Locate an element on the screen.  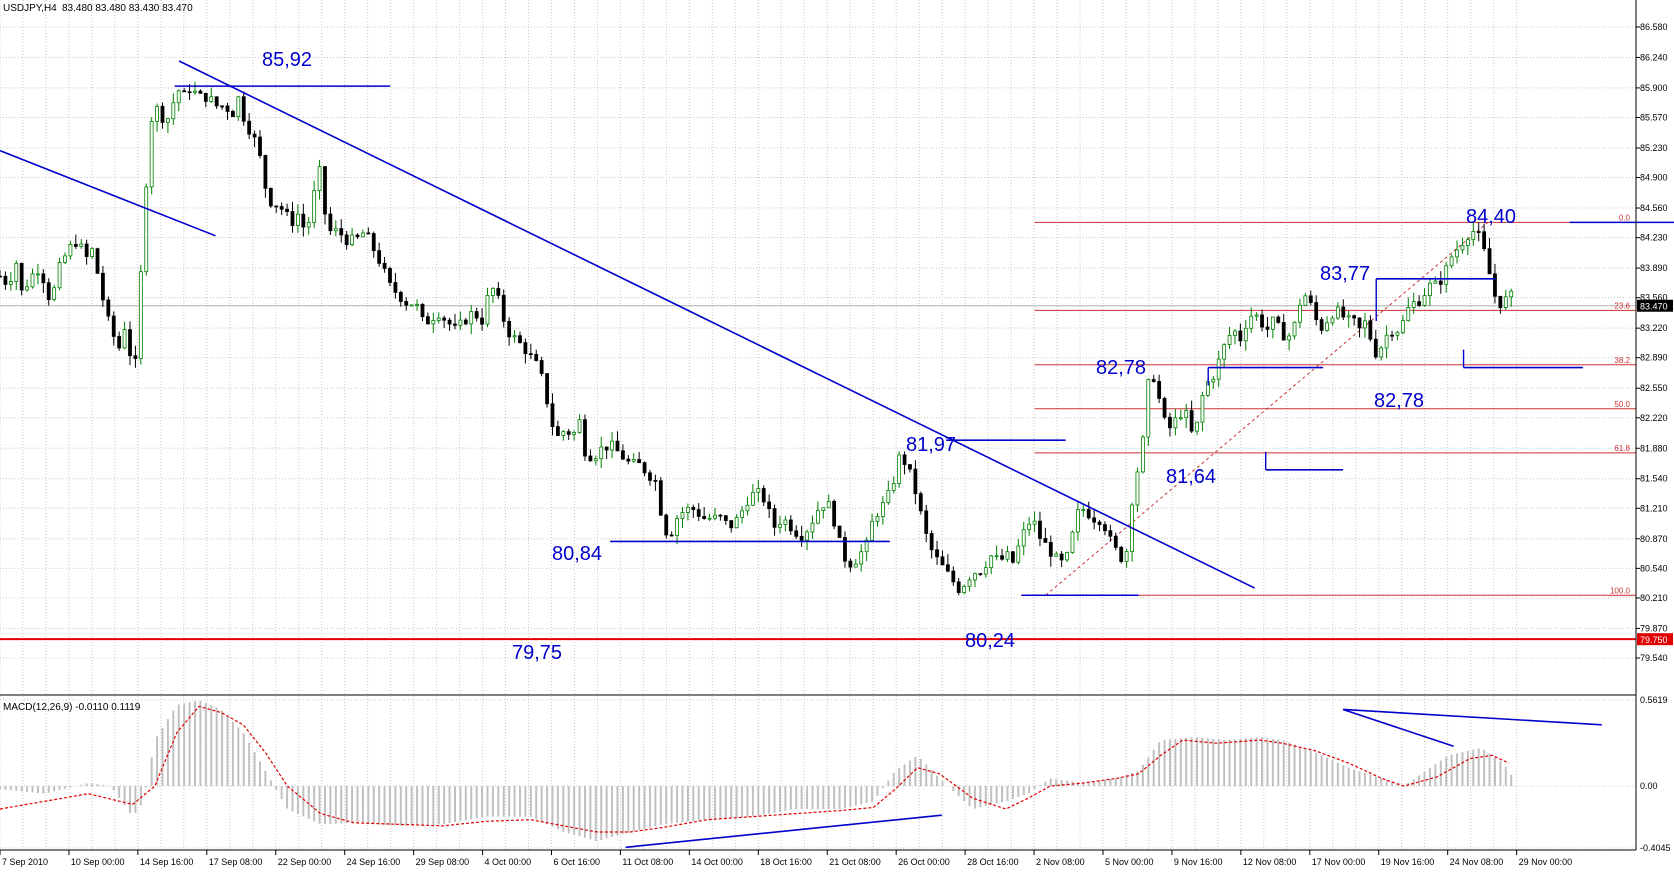
label-82-78-right: 82,78 is located at coordinates (1399, 401).